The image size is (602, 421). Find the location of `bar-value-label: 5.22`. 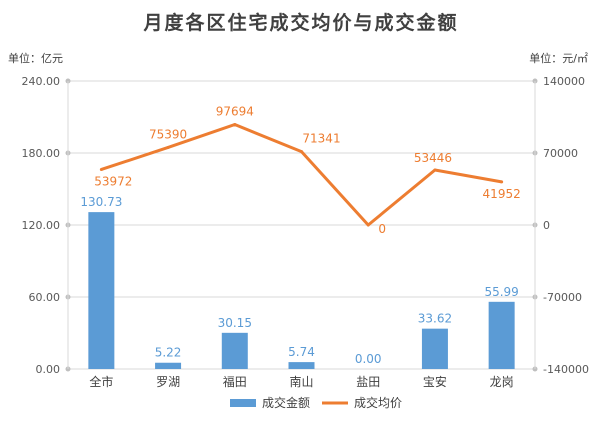

bar-value-label: 5.22 is located at coordinates (168, 353).